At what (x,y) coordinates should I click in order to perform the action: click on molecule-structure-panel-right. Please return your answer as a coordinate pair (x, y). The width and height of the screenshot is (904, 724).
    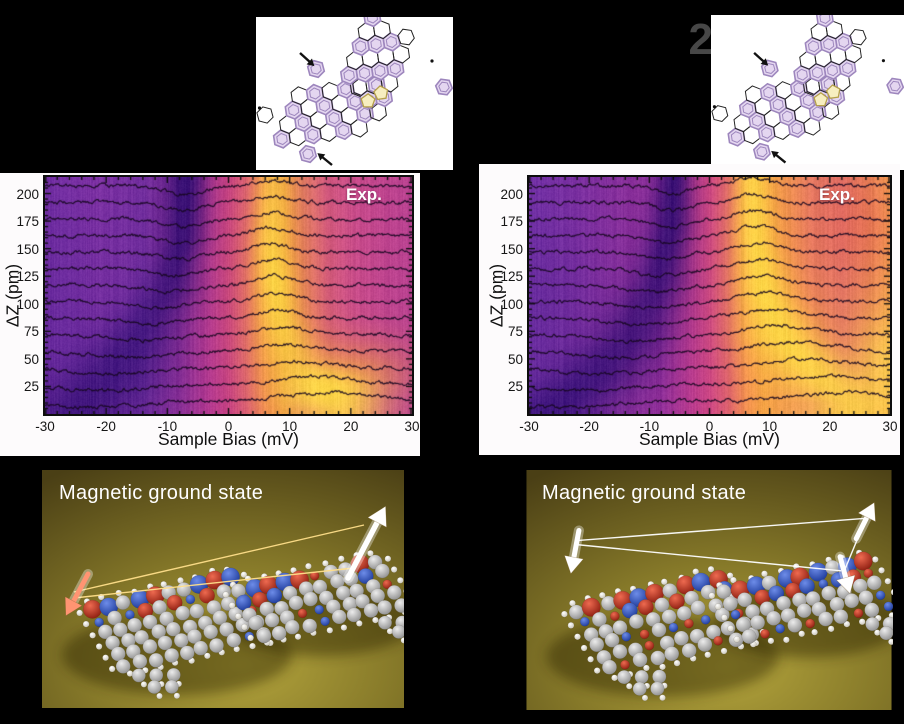
    Looking at the image, I should click on (807, 92).